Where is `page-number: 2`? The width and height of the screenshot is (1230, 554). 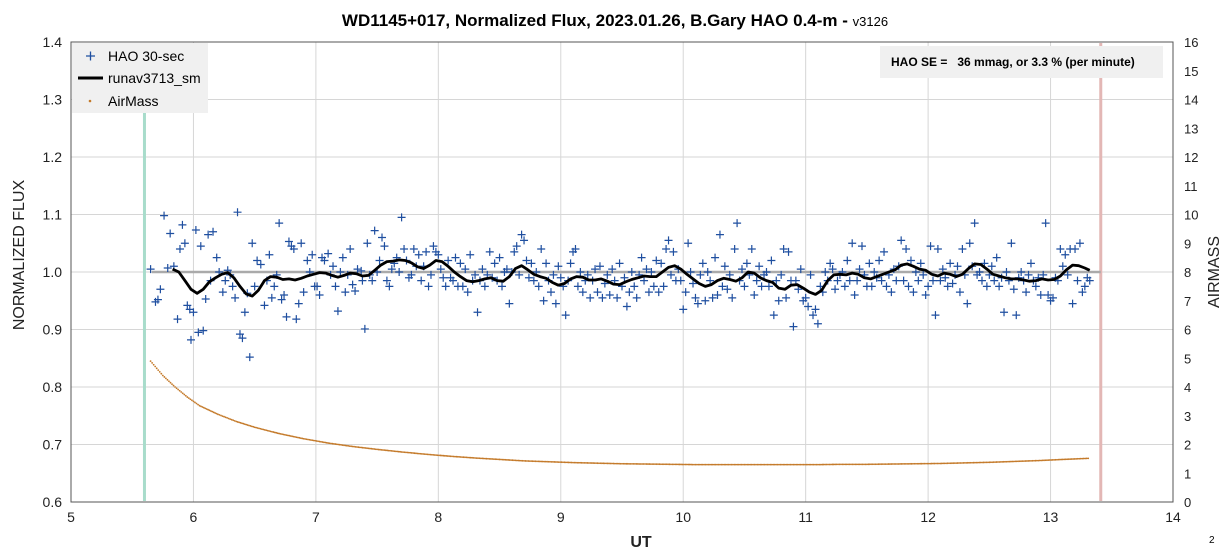 page-number: 2 is located at coordinates (1212, 540).